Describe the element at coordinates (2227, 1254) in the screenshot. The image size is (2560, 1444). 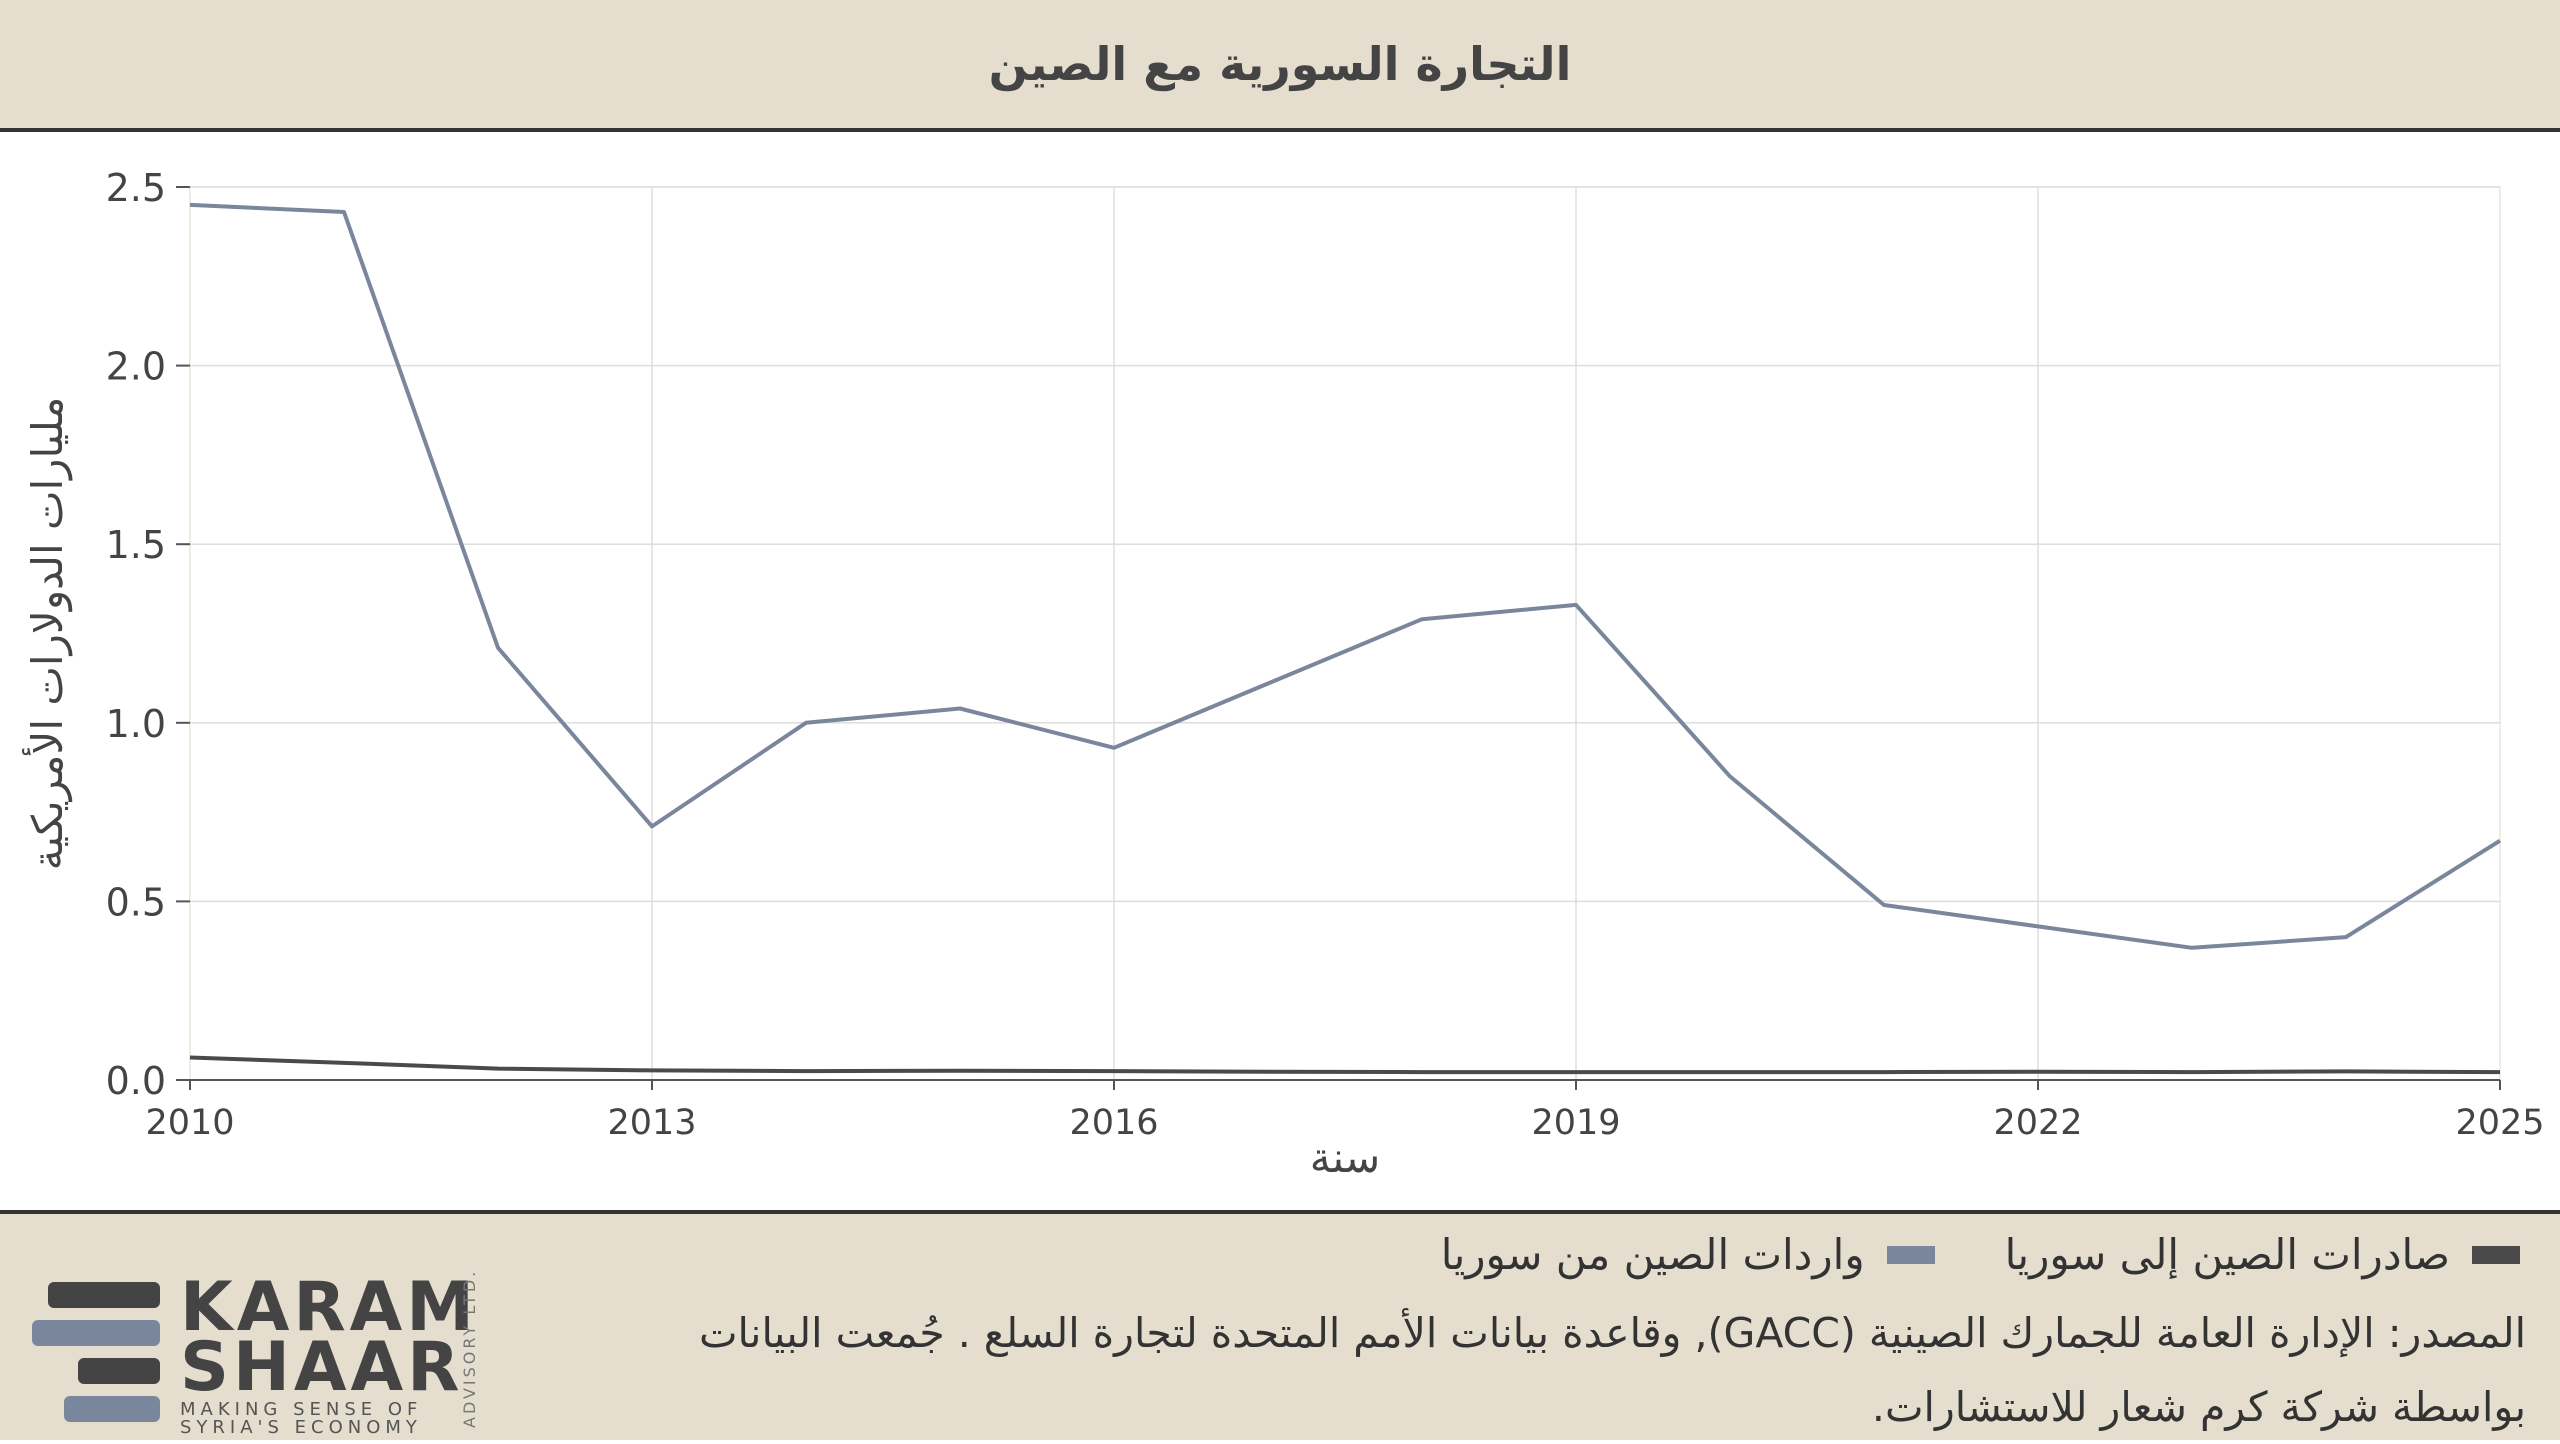
I see `legend-label-exports: صادرات الصين إلى سوريا` at that location.